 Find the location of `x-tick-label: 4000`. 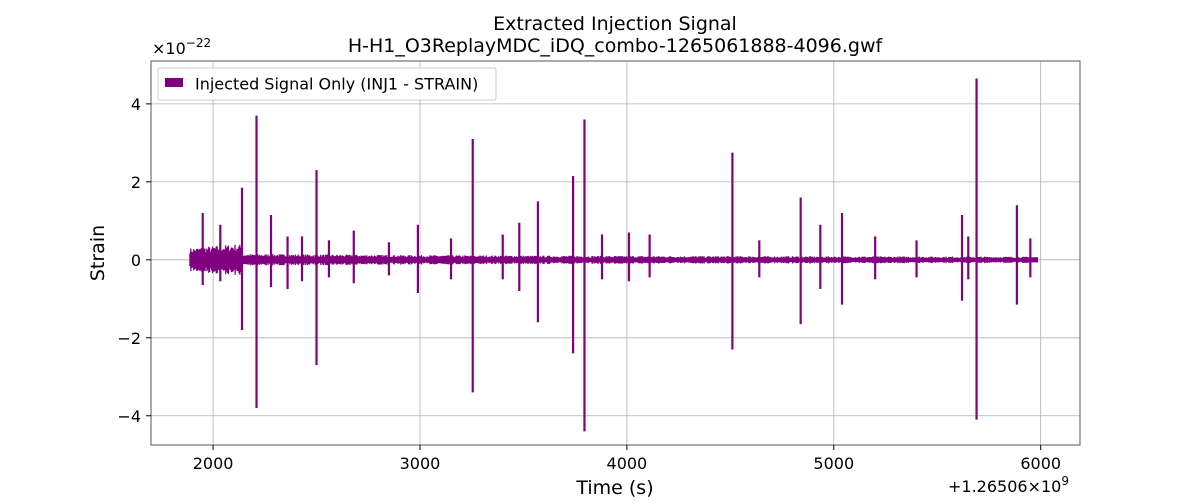

x-tick-label: 4000 is located at coordinates (627, 463).